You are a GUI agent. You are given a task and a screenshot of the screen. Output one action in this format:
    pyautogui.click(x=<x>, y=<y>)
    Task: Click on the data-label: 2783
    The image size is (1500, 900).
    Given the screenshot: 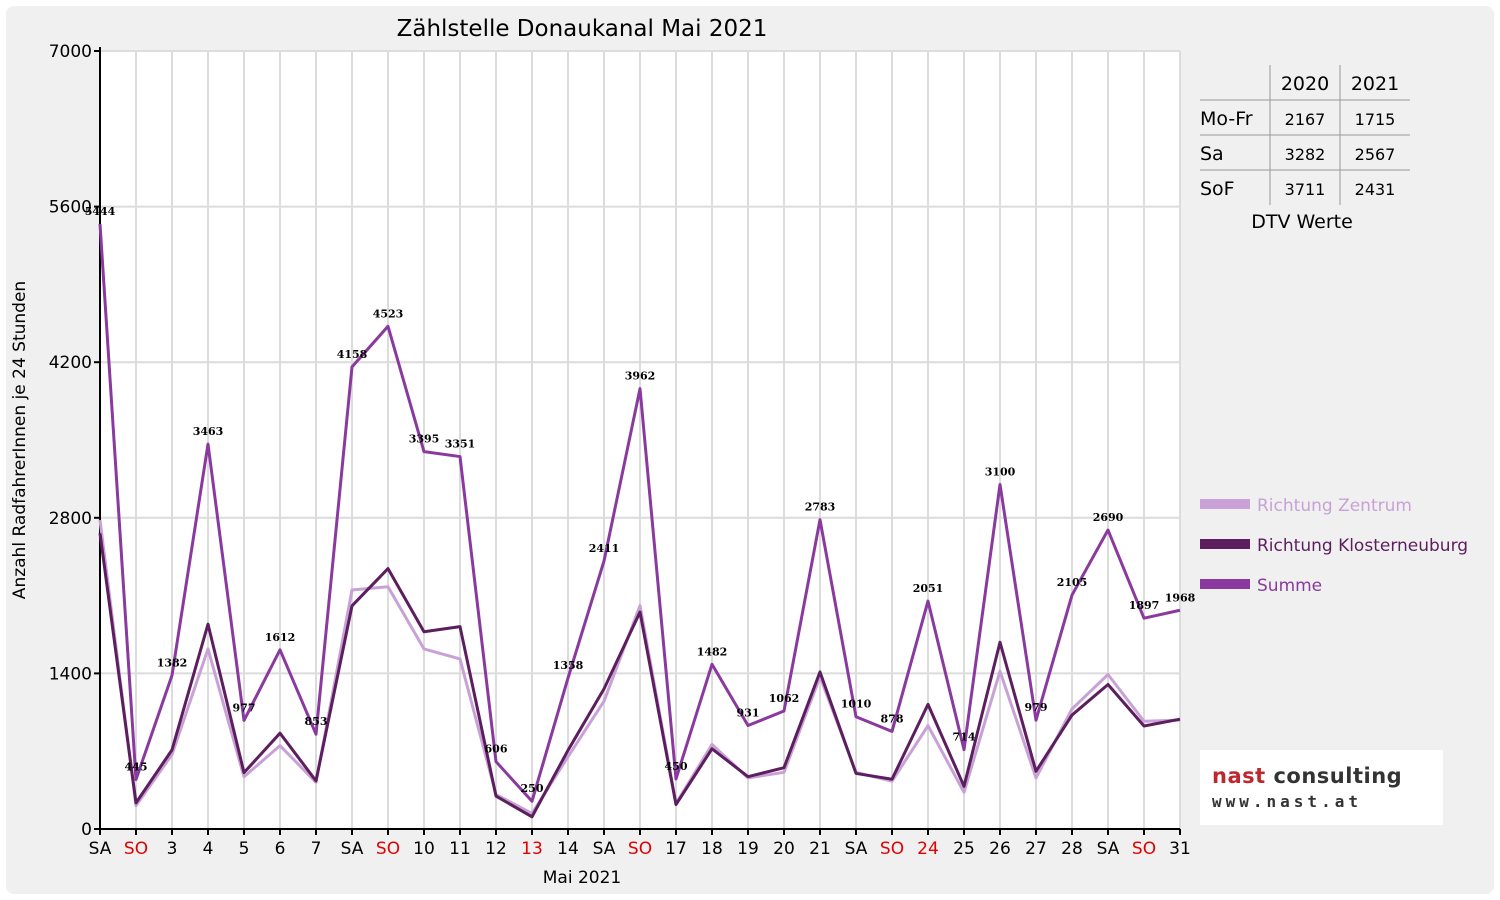 What is the action you would take?
    pyautogui.click(x=820, y=507)
    